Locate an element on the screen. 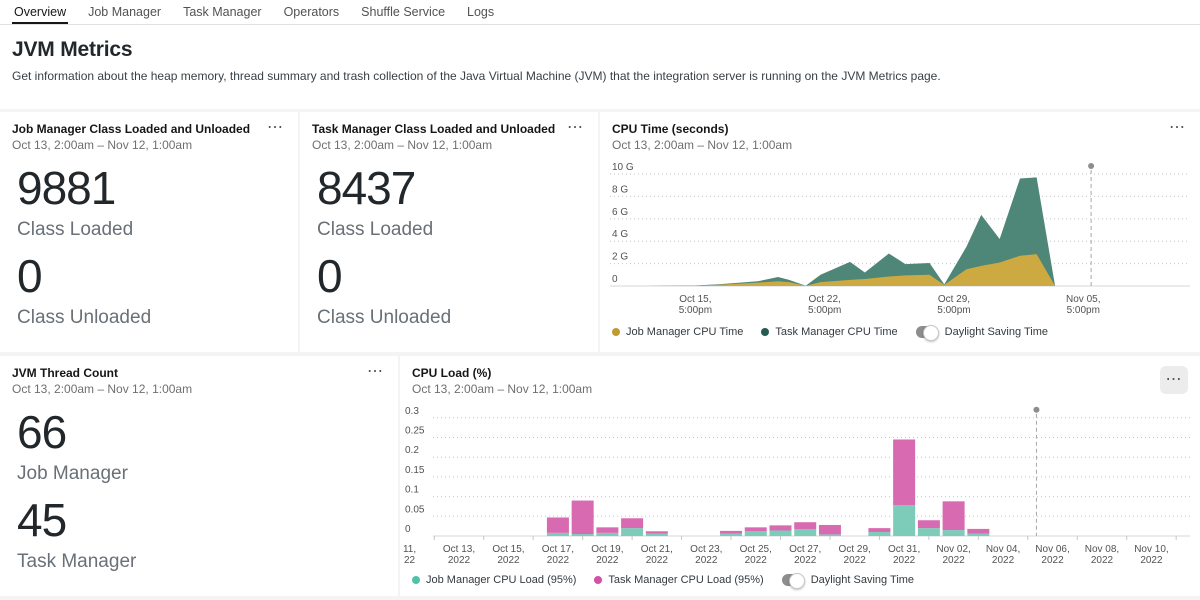 The image size is (1200, 600). metric-value: 66 is located at coordinates (42, 432).